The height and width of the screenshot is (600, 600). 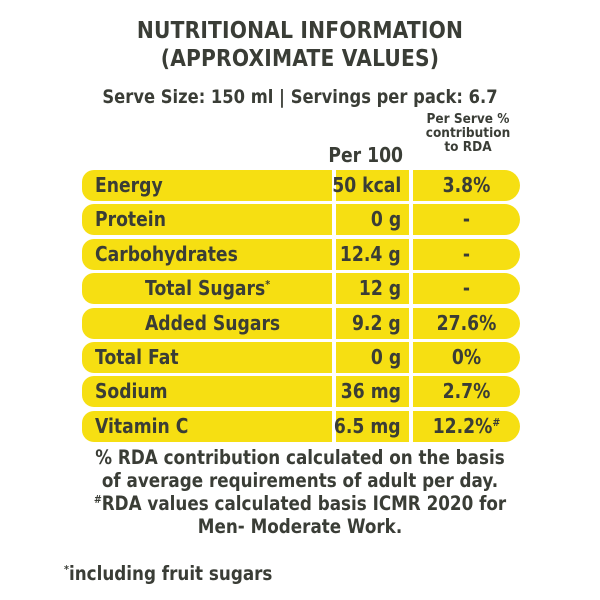 I want to click on footnote-text: including fruit sugars, so click(x=170, y=573).